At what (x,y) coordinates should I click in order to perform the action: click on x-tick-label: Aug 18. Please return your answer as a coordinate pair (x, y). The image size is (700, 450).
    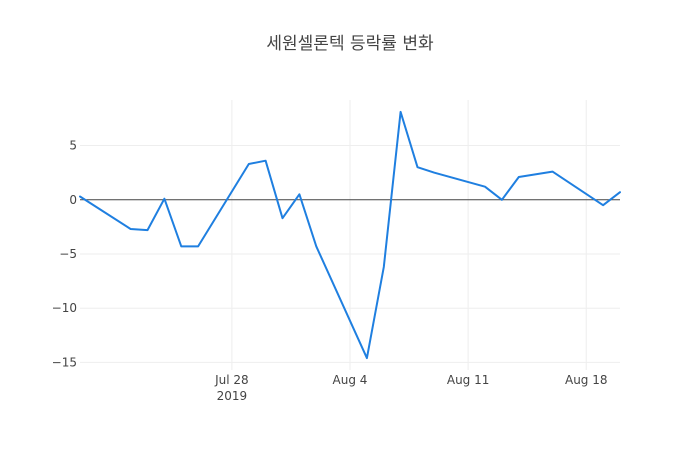
    Looking at the image, I should click on (586, 380).